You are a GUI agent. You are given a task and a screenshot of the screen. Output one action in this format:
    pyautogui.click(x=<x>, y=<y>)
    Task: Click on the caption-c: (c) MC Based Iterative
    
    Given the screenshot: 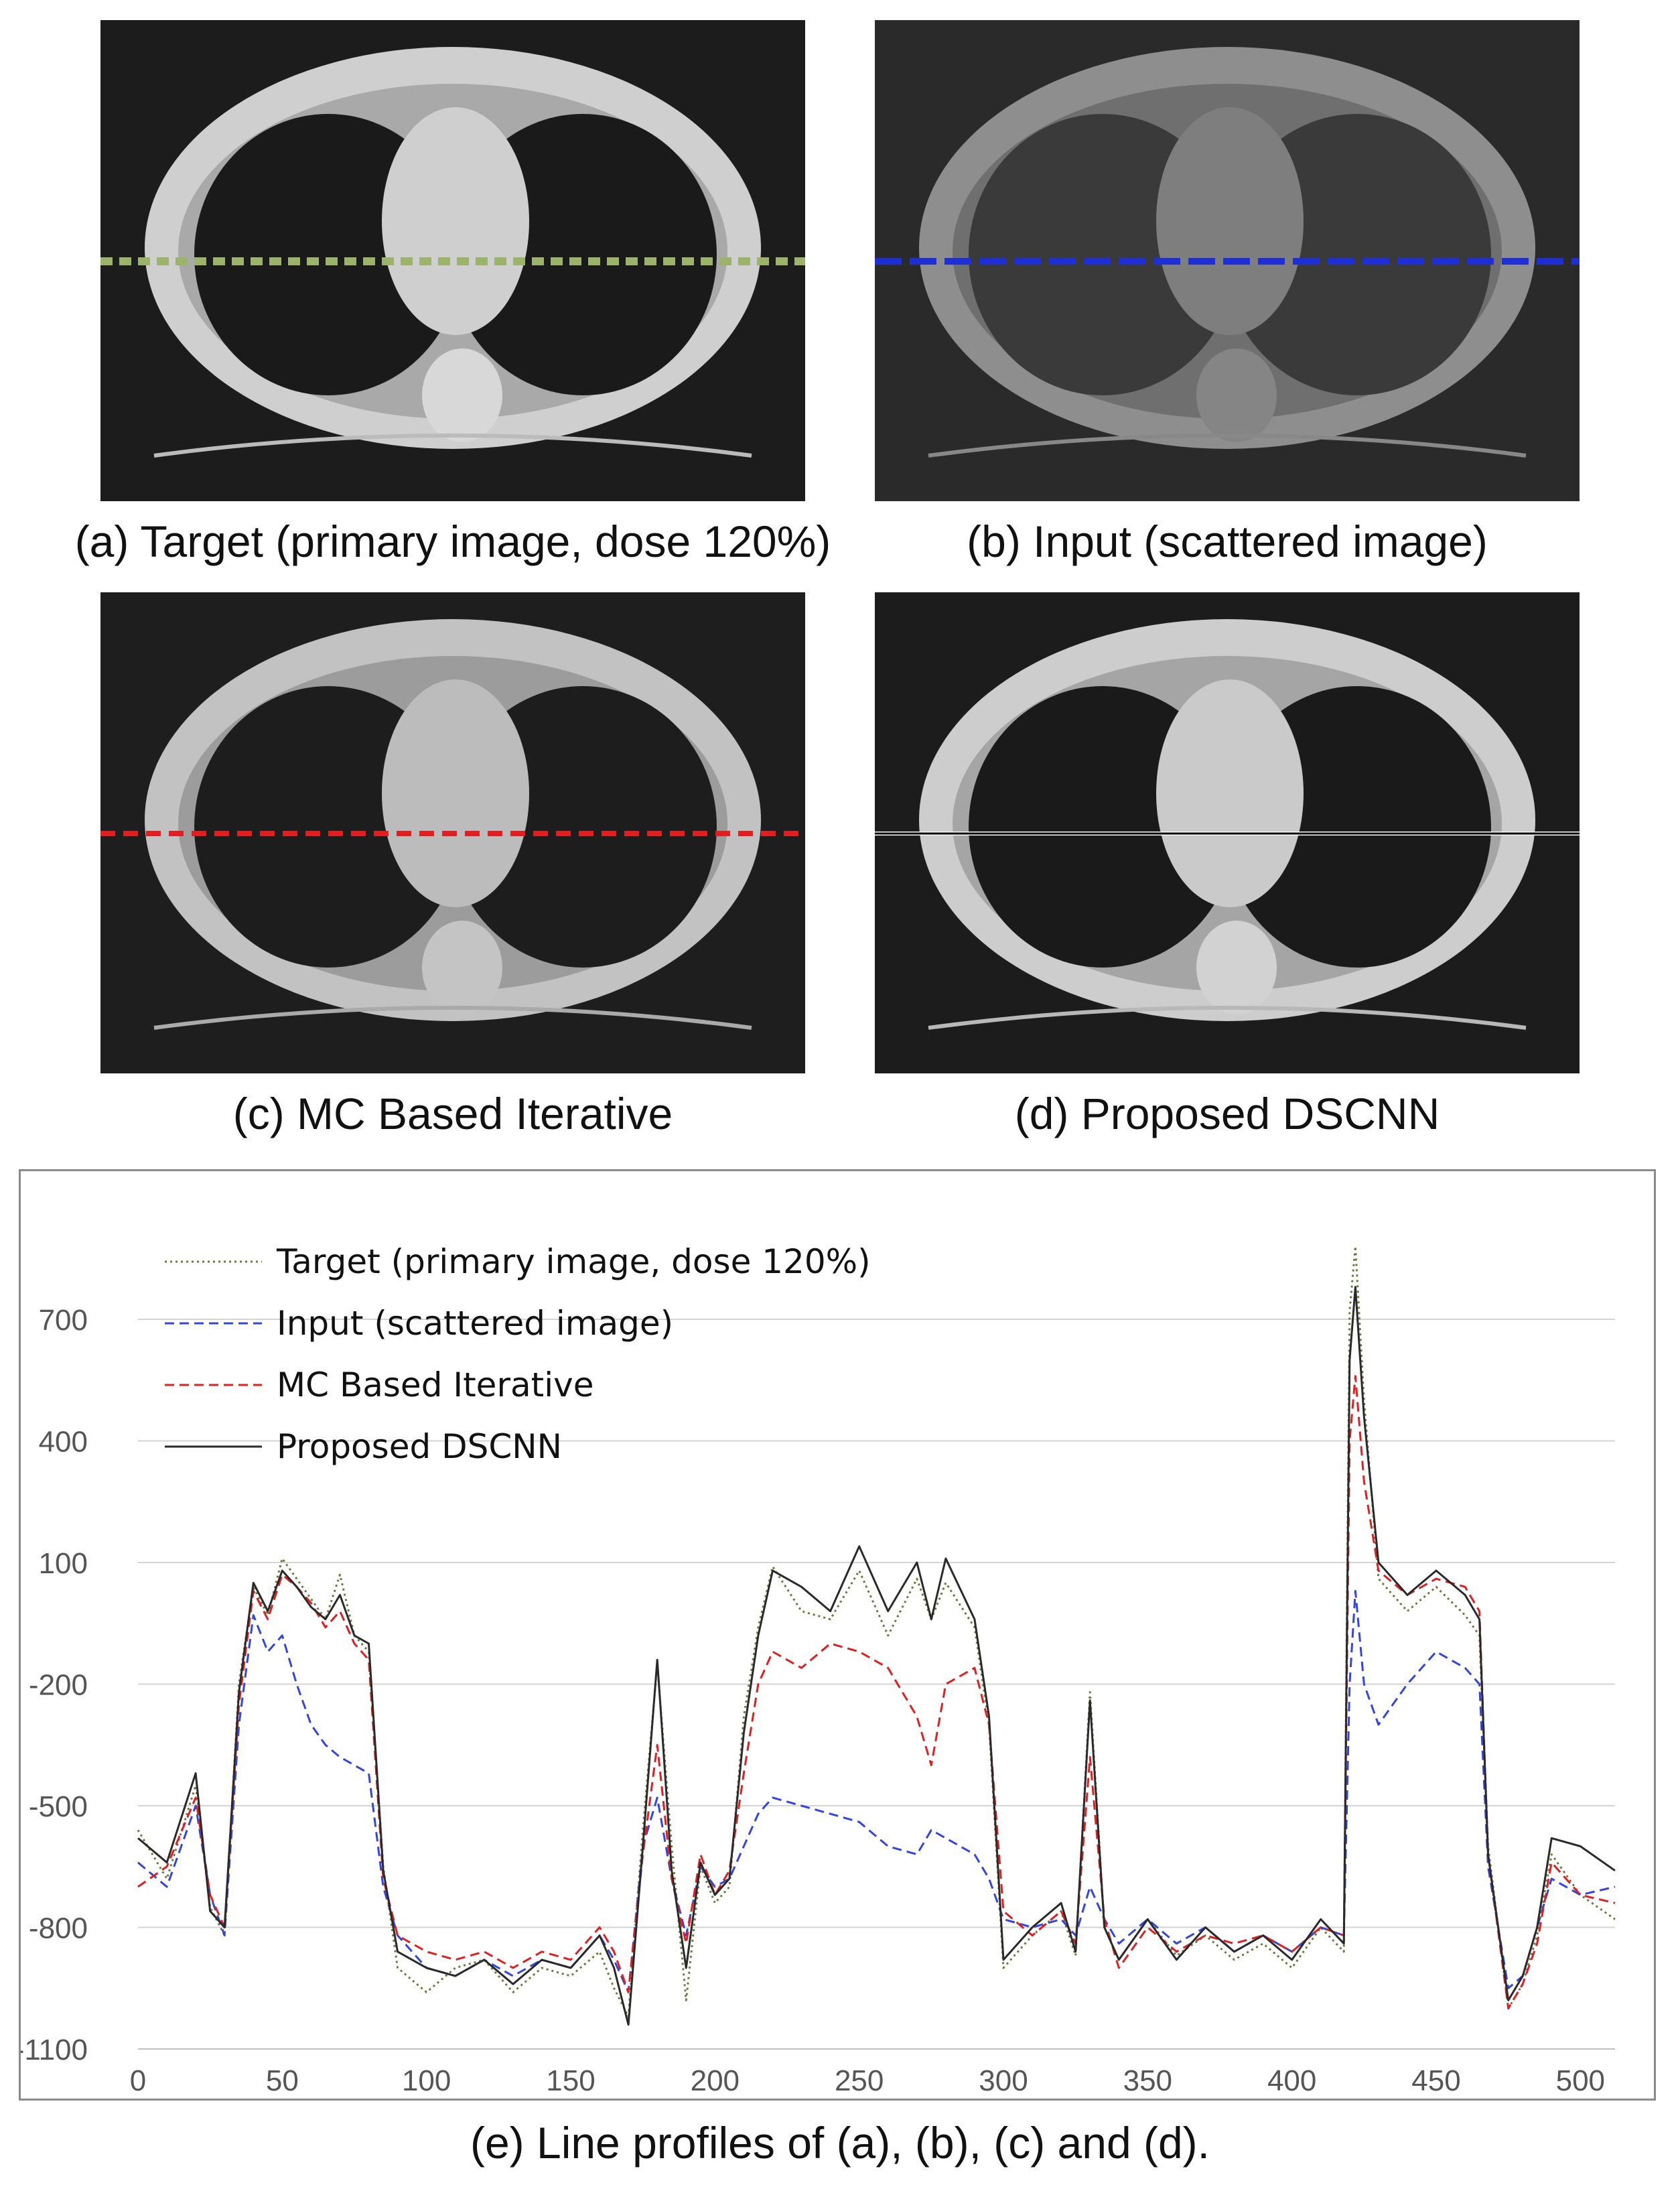 What is the action you would take?
    pyautogui.click(x=452, y=1113)
    